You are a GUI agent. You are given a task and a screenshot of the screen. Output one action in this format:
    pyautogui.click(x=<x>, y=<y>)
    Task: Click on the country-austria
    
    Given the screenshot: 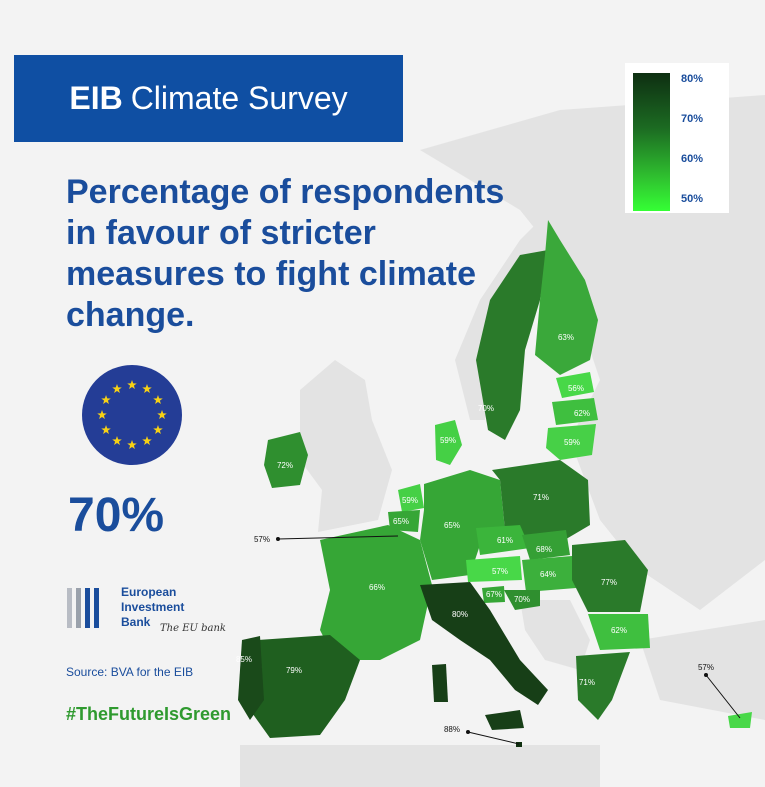 What is the action you would take?
    pyautogui.click(x=494, y=569)
    